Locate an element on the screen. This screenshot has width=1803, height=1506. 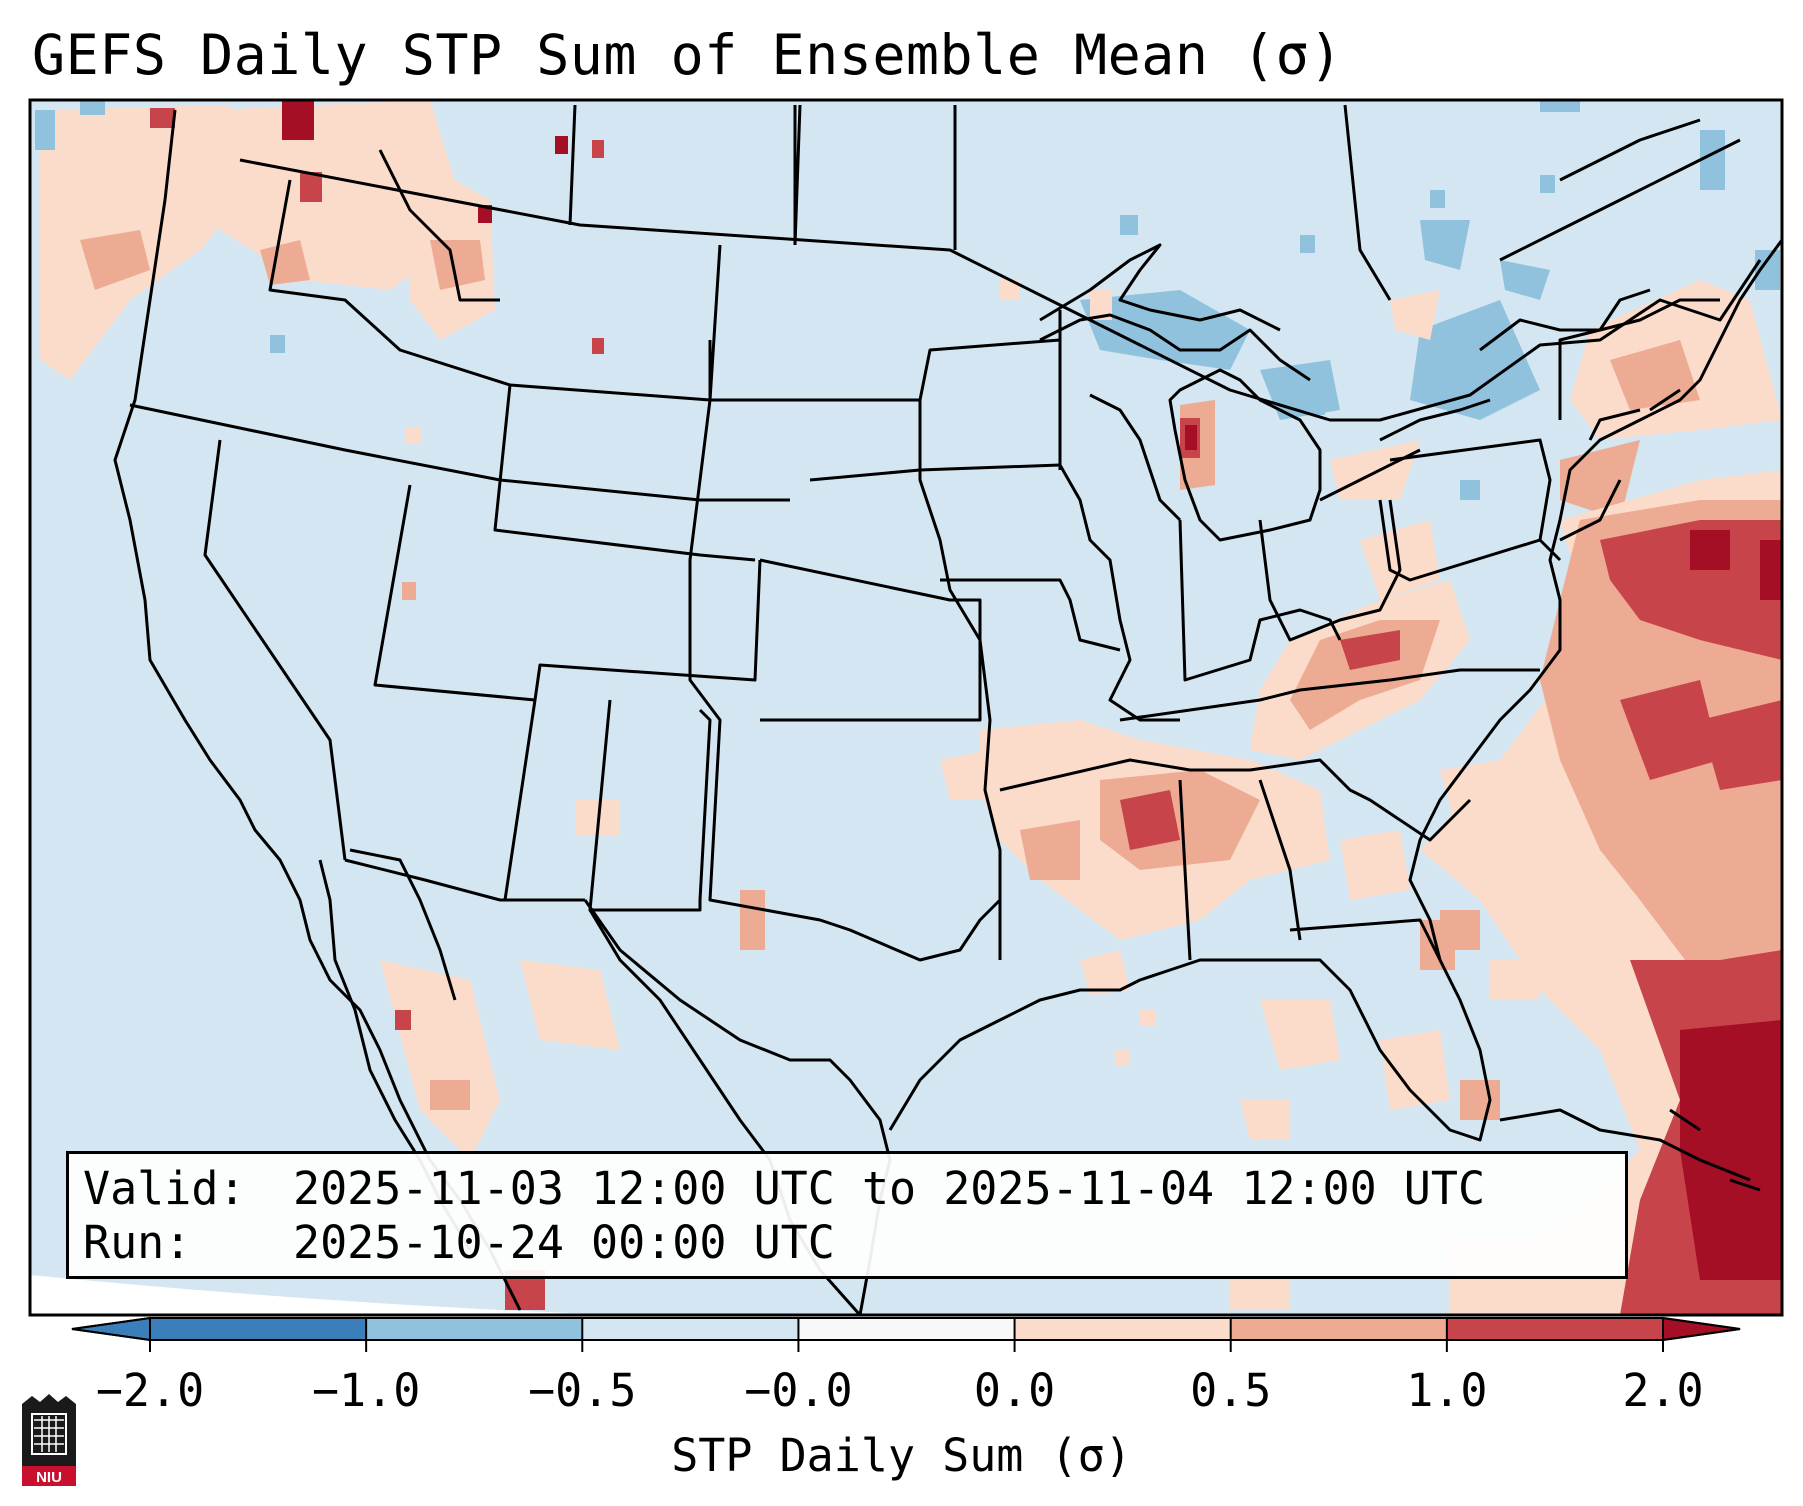
chart-title: GEFS Daily STP Sum of Ensemble Mean (σ) is located at coordinates (687, 55).